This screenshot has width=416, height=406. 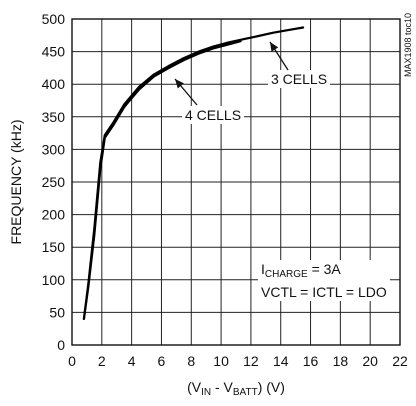 What do you see at coordinates (206, 392) in the screenshot?
I see `x-axis-title-sub1: IN` at bounding box center [206, 392].